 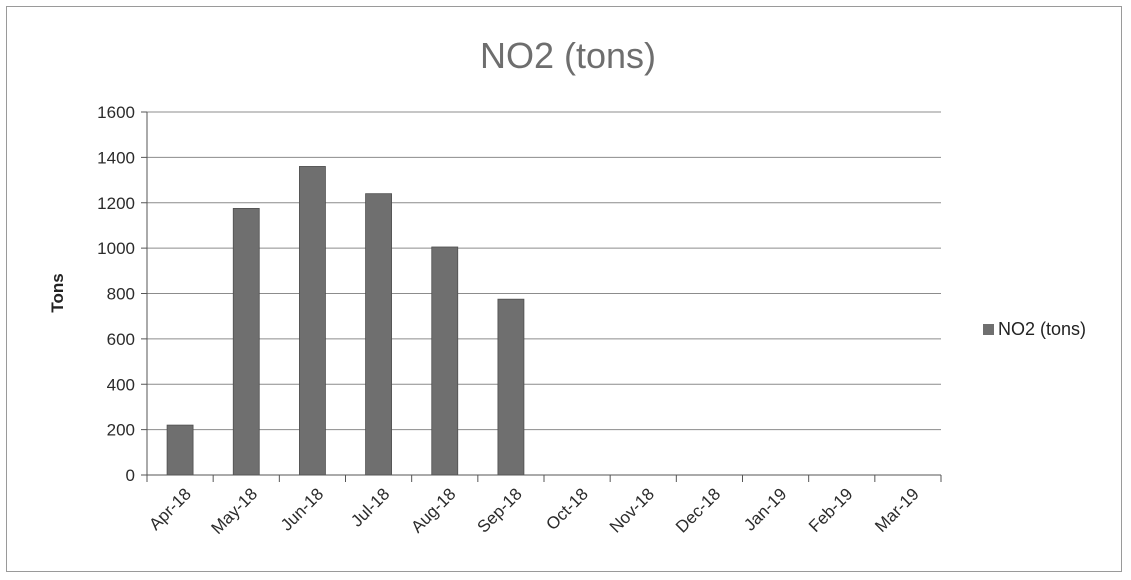 I want to click on x-tick-label: Mar-19, so click(x=897, y=510).